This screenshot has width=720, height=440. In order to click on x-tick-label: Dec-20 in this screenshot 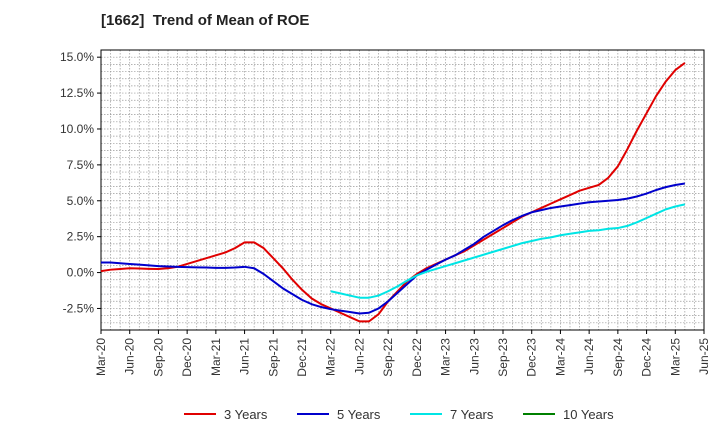, I will do `click(187, 357)`.